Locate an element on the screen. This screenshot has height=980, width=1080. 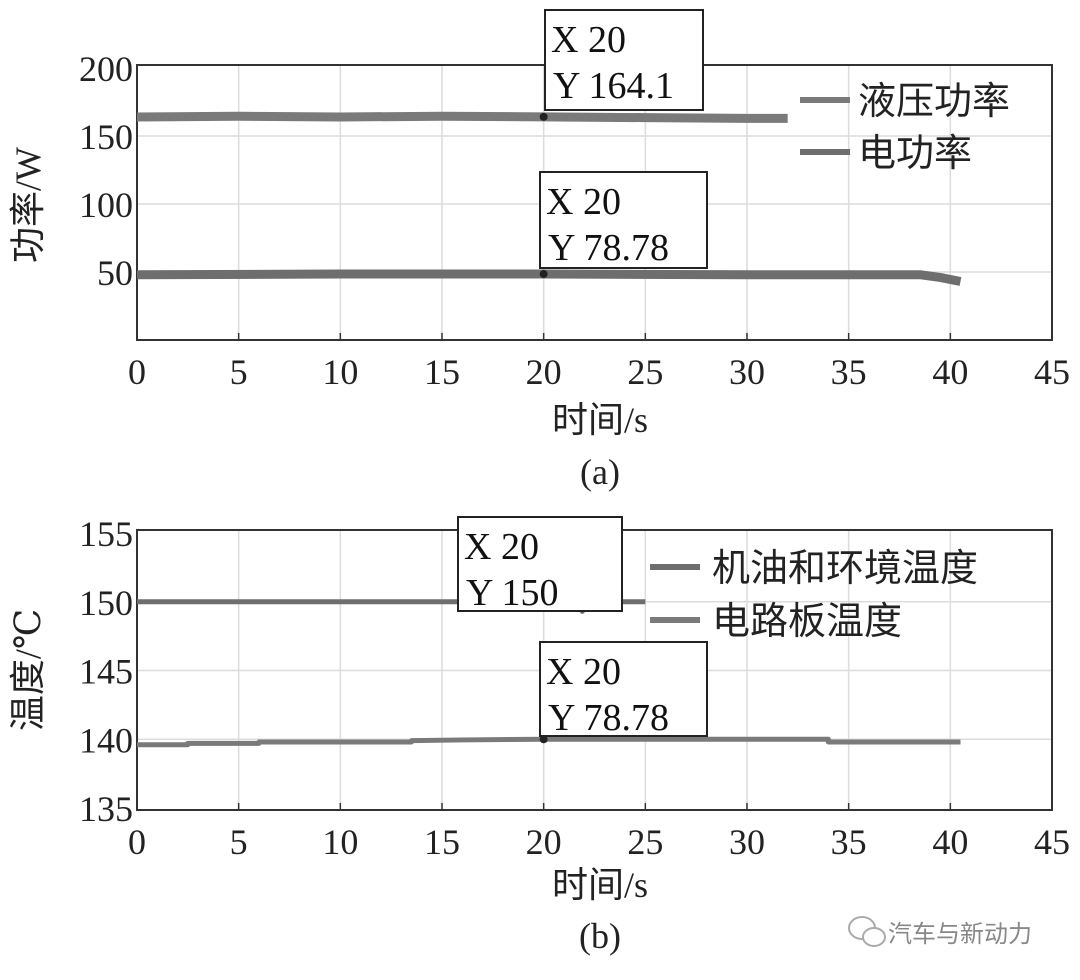
panel-label: (a) is located at coordinates (600, 472).